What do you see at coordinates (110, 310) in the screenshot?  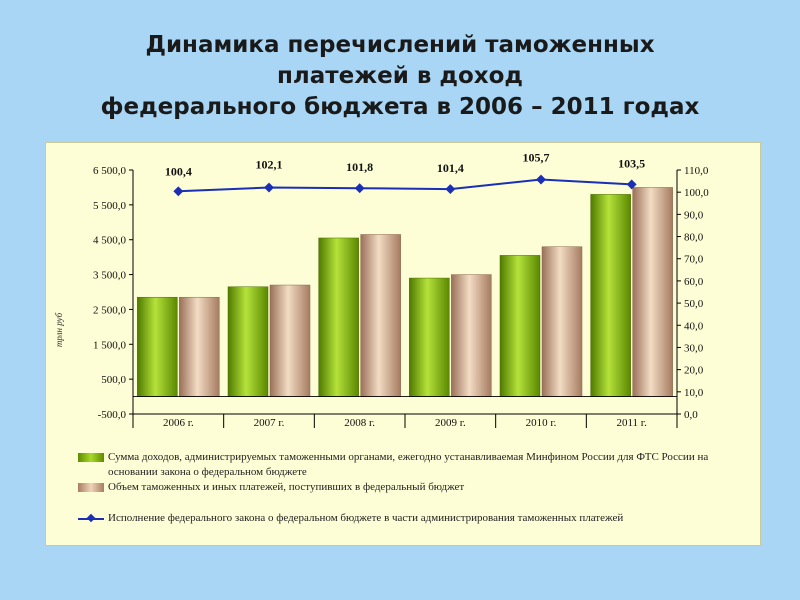 I see `y-left-tick-label: 2 500,0` at bounding box center [110, 310].